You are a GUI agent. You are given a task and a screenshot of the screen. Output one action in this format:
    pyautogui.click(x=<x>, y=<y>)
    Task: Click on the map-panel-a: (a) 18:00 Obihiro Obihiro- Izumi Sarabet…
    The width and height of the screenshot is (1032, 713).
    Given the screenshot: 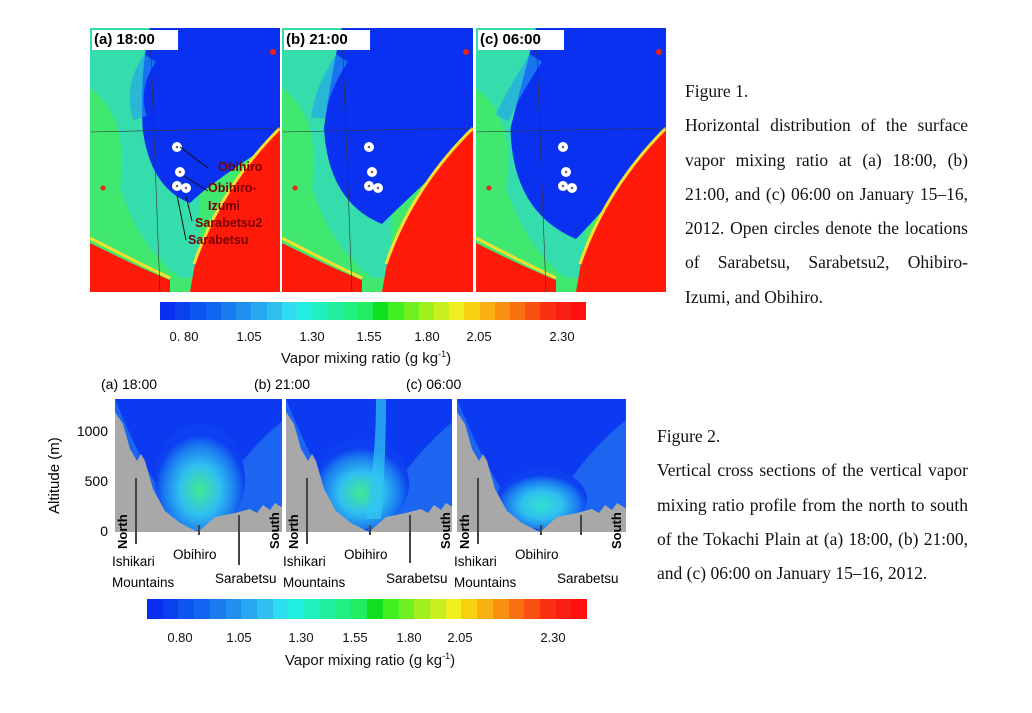 What is the action you would take?
    pyautogui.click(x=185, y=160)
    